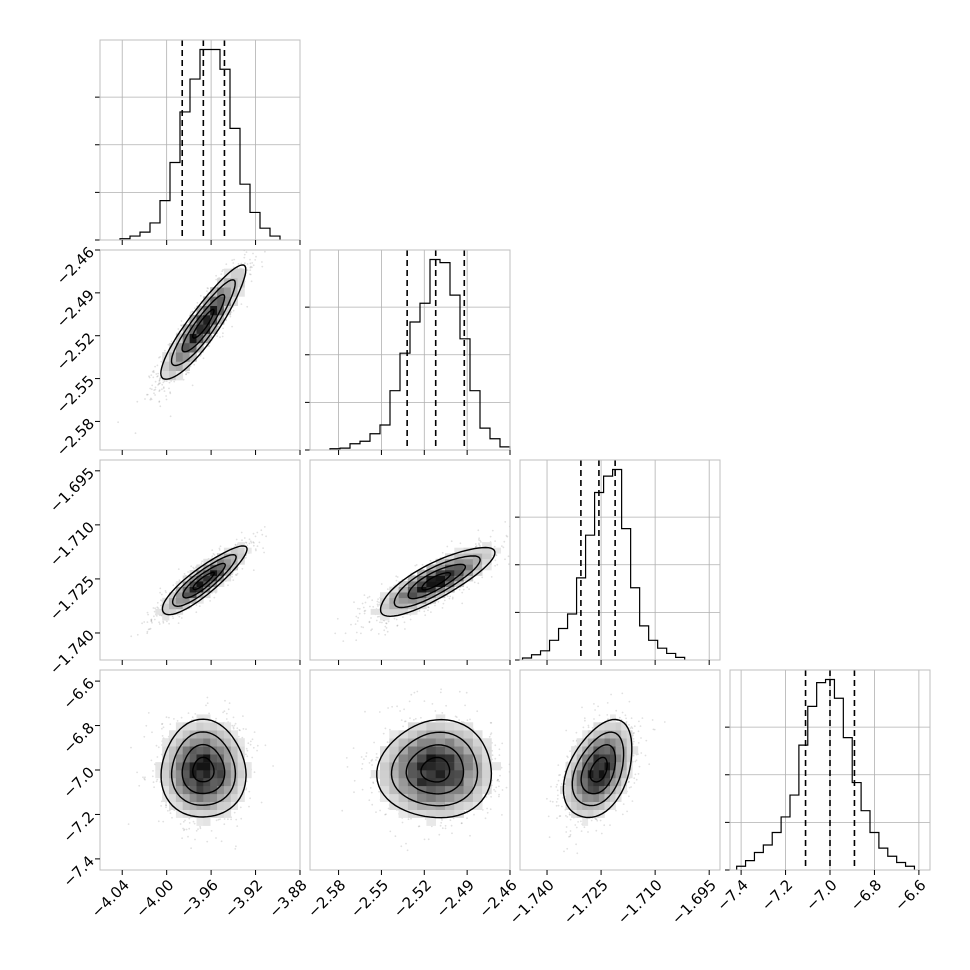  I want to click on histogram-background, so click(620, 560).